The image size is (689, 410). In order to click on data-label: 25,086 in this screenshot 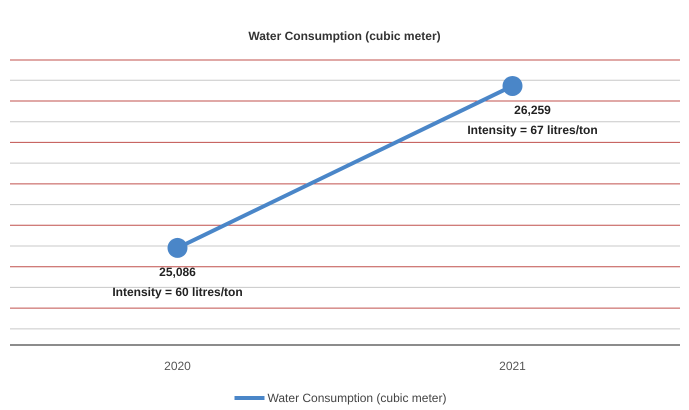, I will do `click(177, 271)`.